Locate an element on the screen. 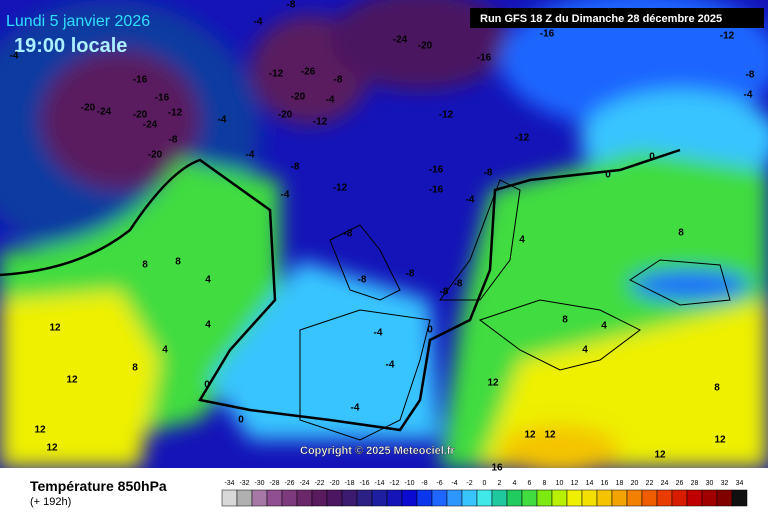 The height and width of the screenshot is (512, 768). legend-label: 30 is located at coordinates (710, 483).